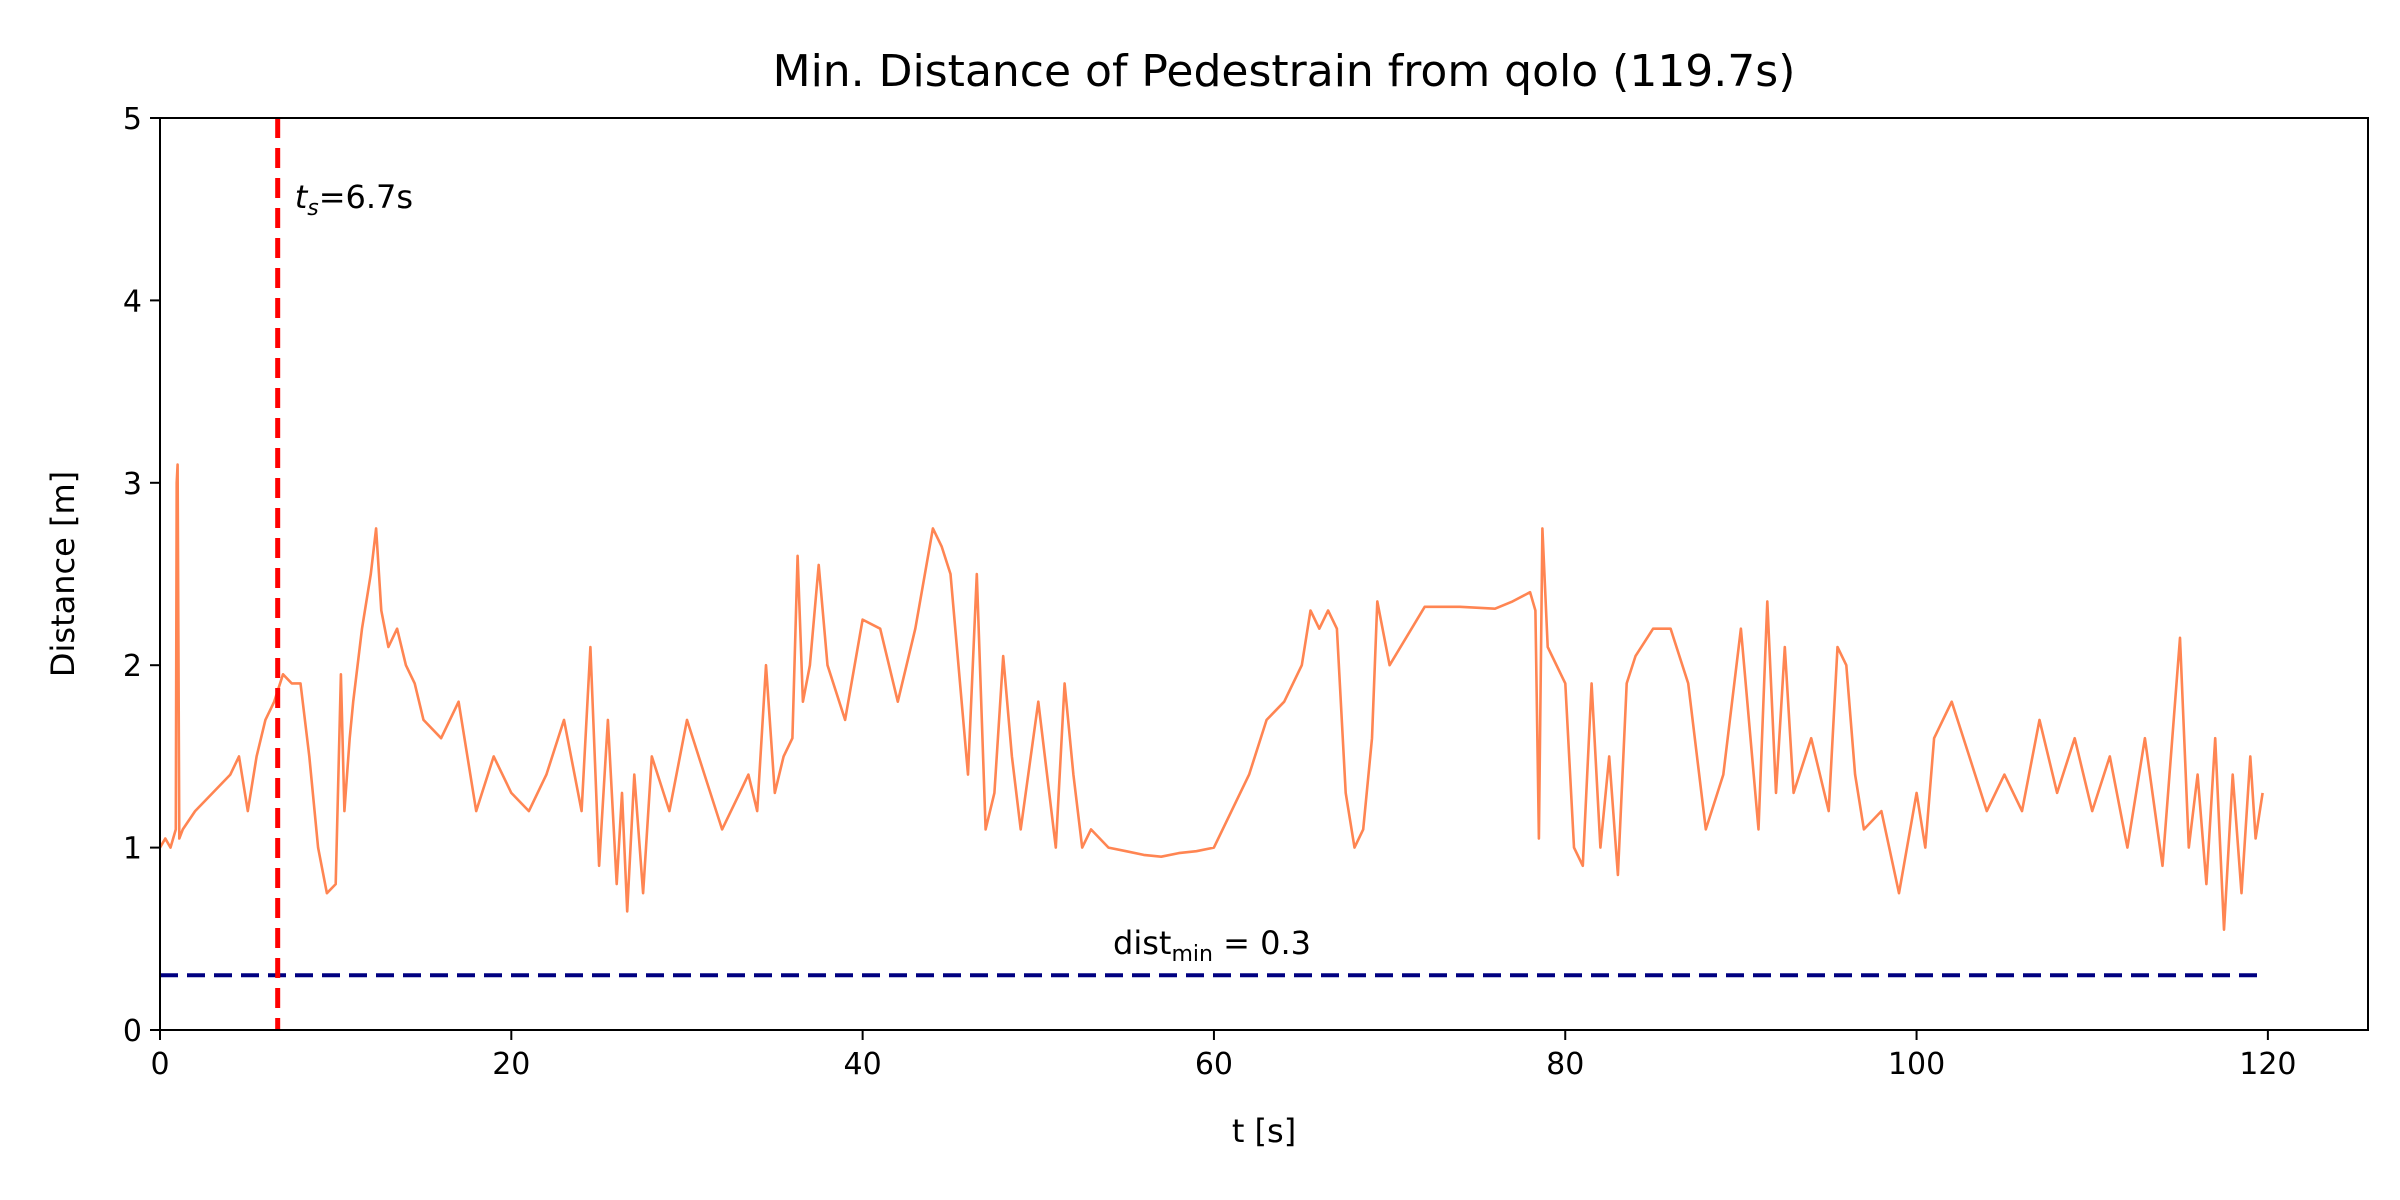  What do you see at coordinates (1212, 945) in the screenshot?
I see `min-distance-label: distmin = 0.3` at bounding box center [1212, 945].